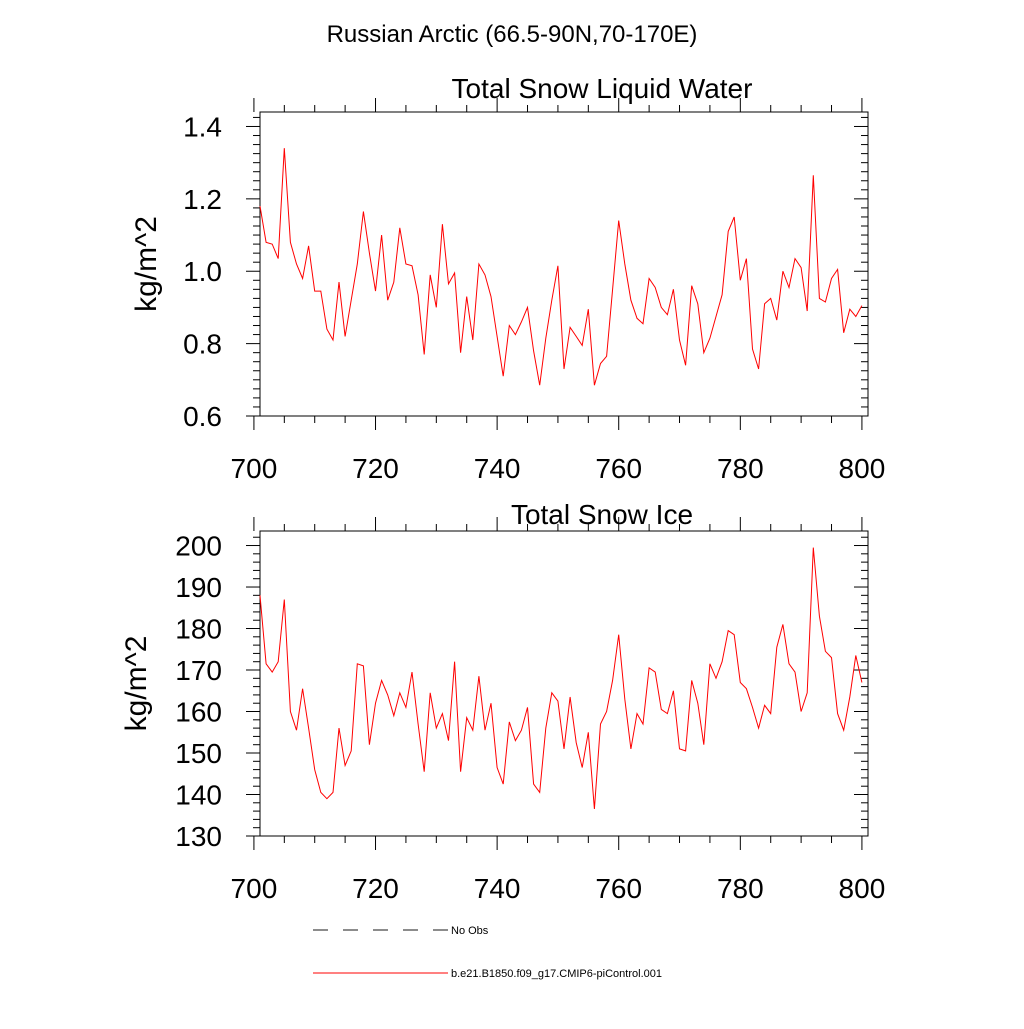 This screenshot has height=1029, width=1024. I want to click on main-title: Russian Arctic (66.5-90N,70-170E), so click(512, 34).